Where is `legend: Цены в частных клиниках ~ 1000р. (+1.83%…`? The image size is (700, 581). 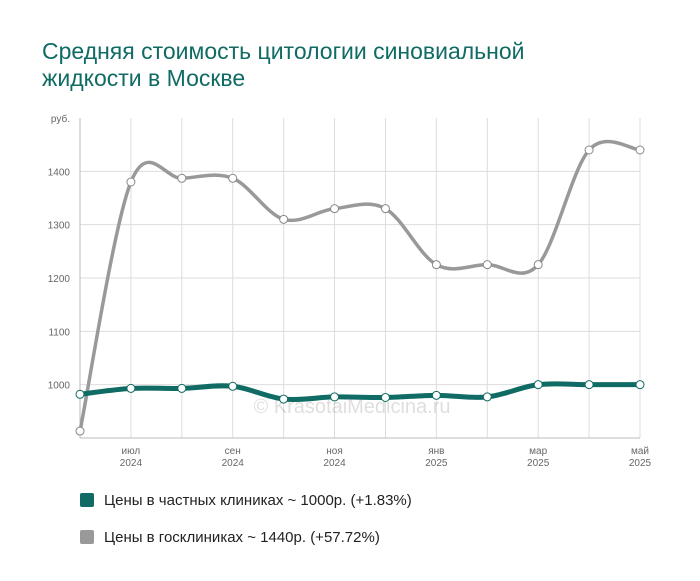
legend: Цены в частных клиниках ~ 1000р. (+1.83%… is located at coordinates (246, 525).